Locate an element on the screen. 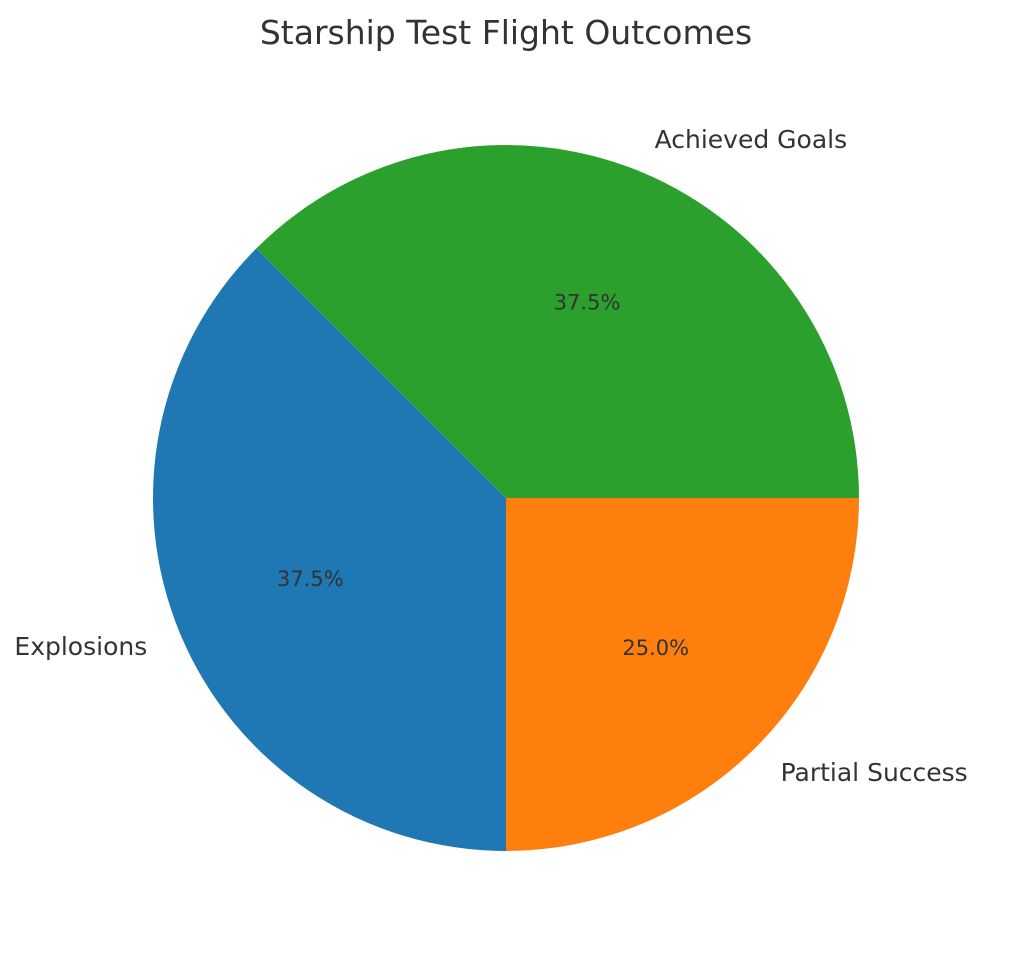  chart-title: Starship Test Flight Outcomes is located at coordinates (506, 32).